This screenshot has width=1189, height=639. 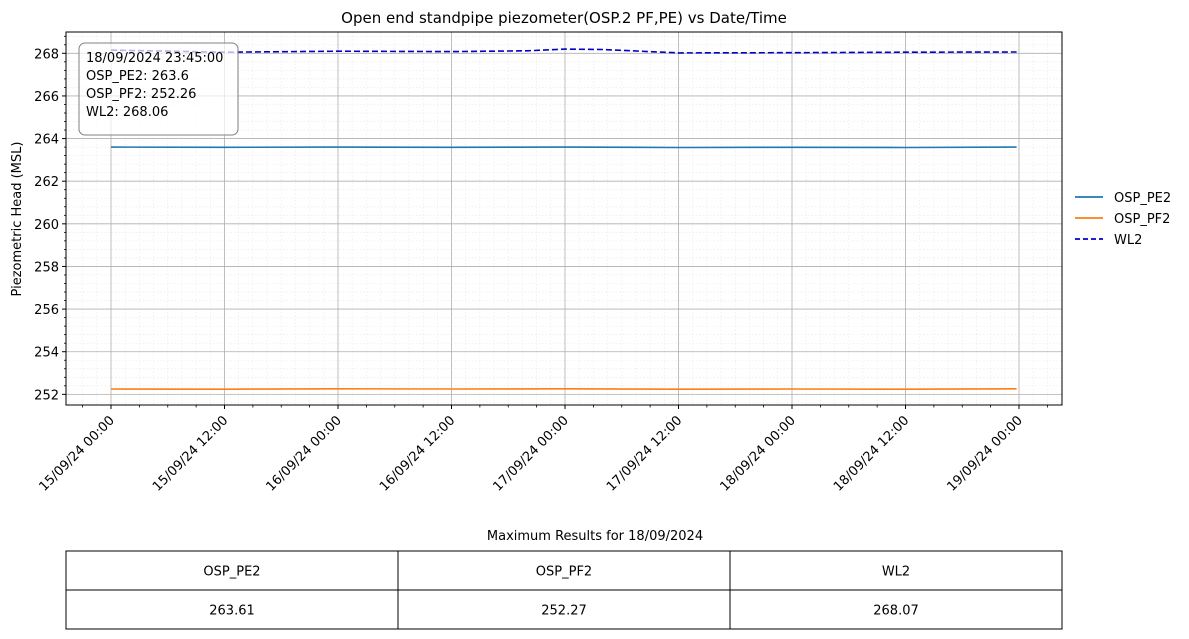 I want to click on x-tick-label: 15/09/24 00:00, so click(x=77, y=453).